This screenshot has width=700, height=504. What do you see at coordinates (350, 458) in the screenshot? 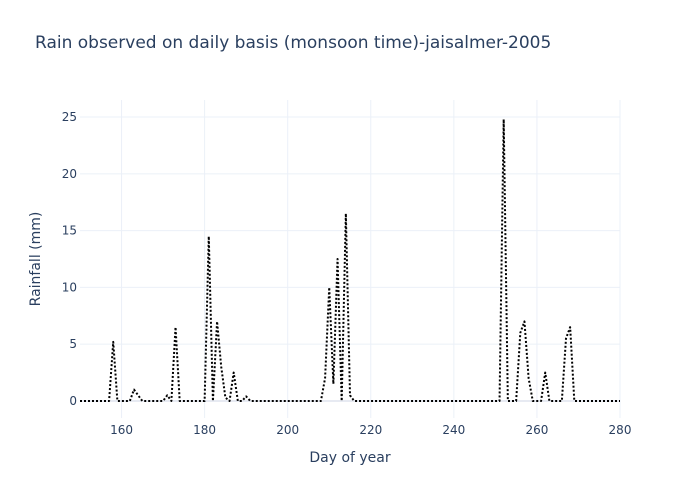
I see `x-axis-label: Day of year` at bounding box center [350, 458].